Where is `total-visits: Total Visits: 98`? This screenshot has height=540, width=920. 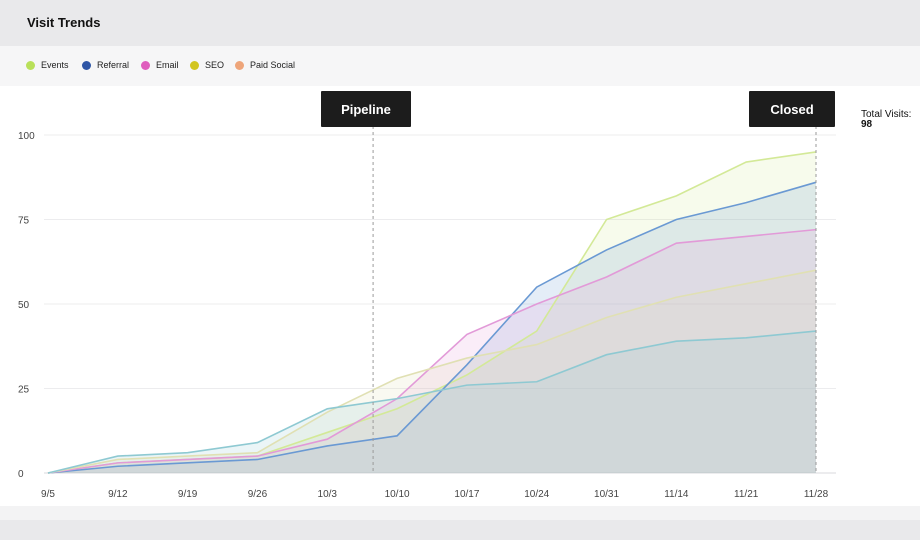
total-visits: Total Visits: 98 is located at coordinates (886, 120).